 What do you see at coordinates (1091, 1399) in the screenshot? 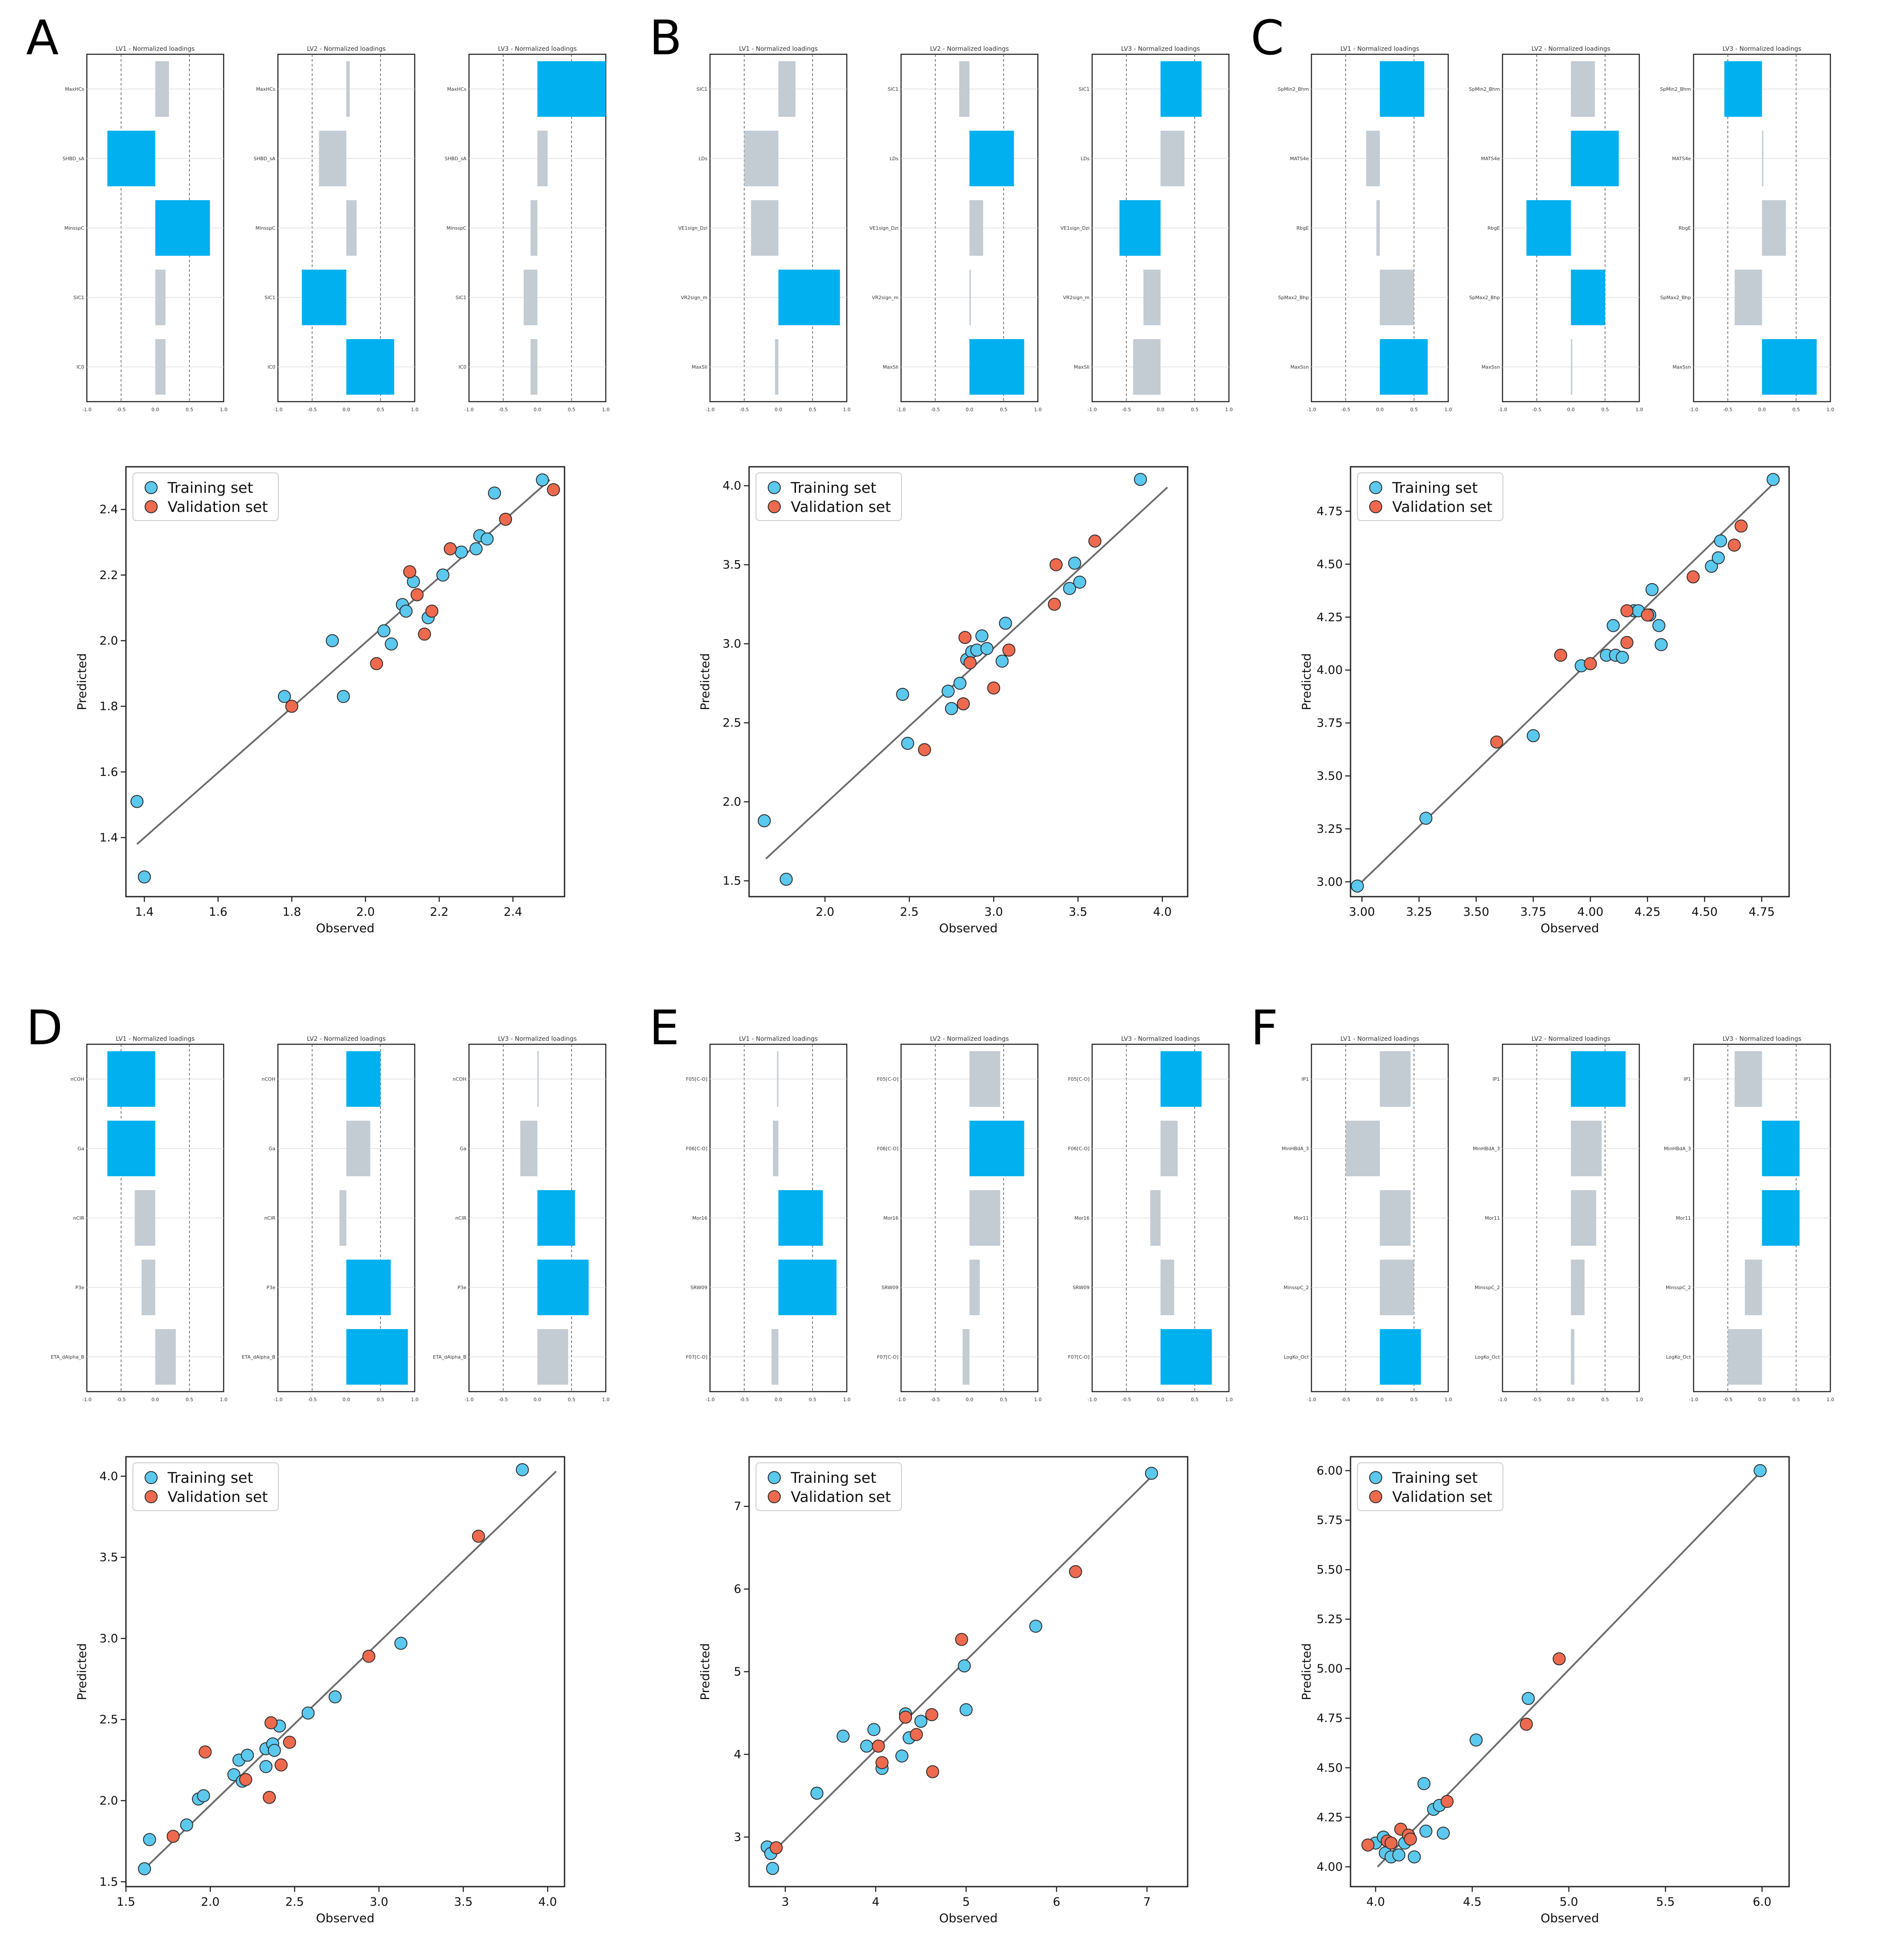
I see `loadings-xtick: -1.0` at bounding box center [1091, 1399].